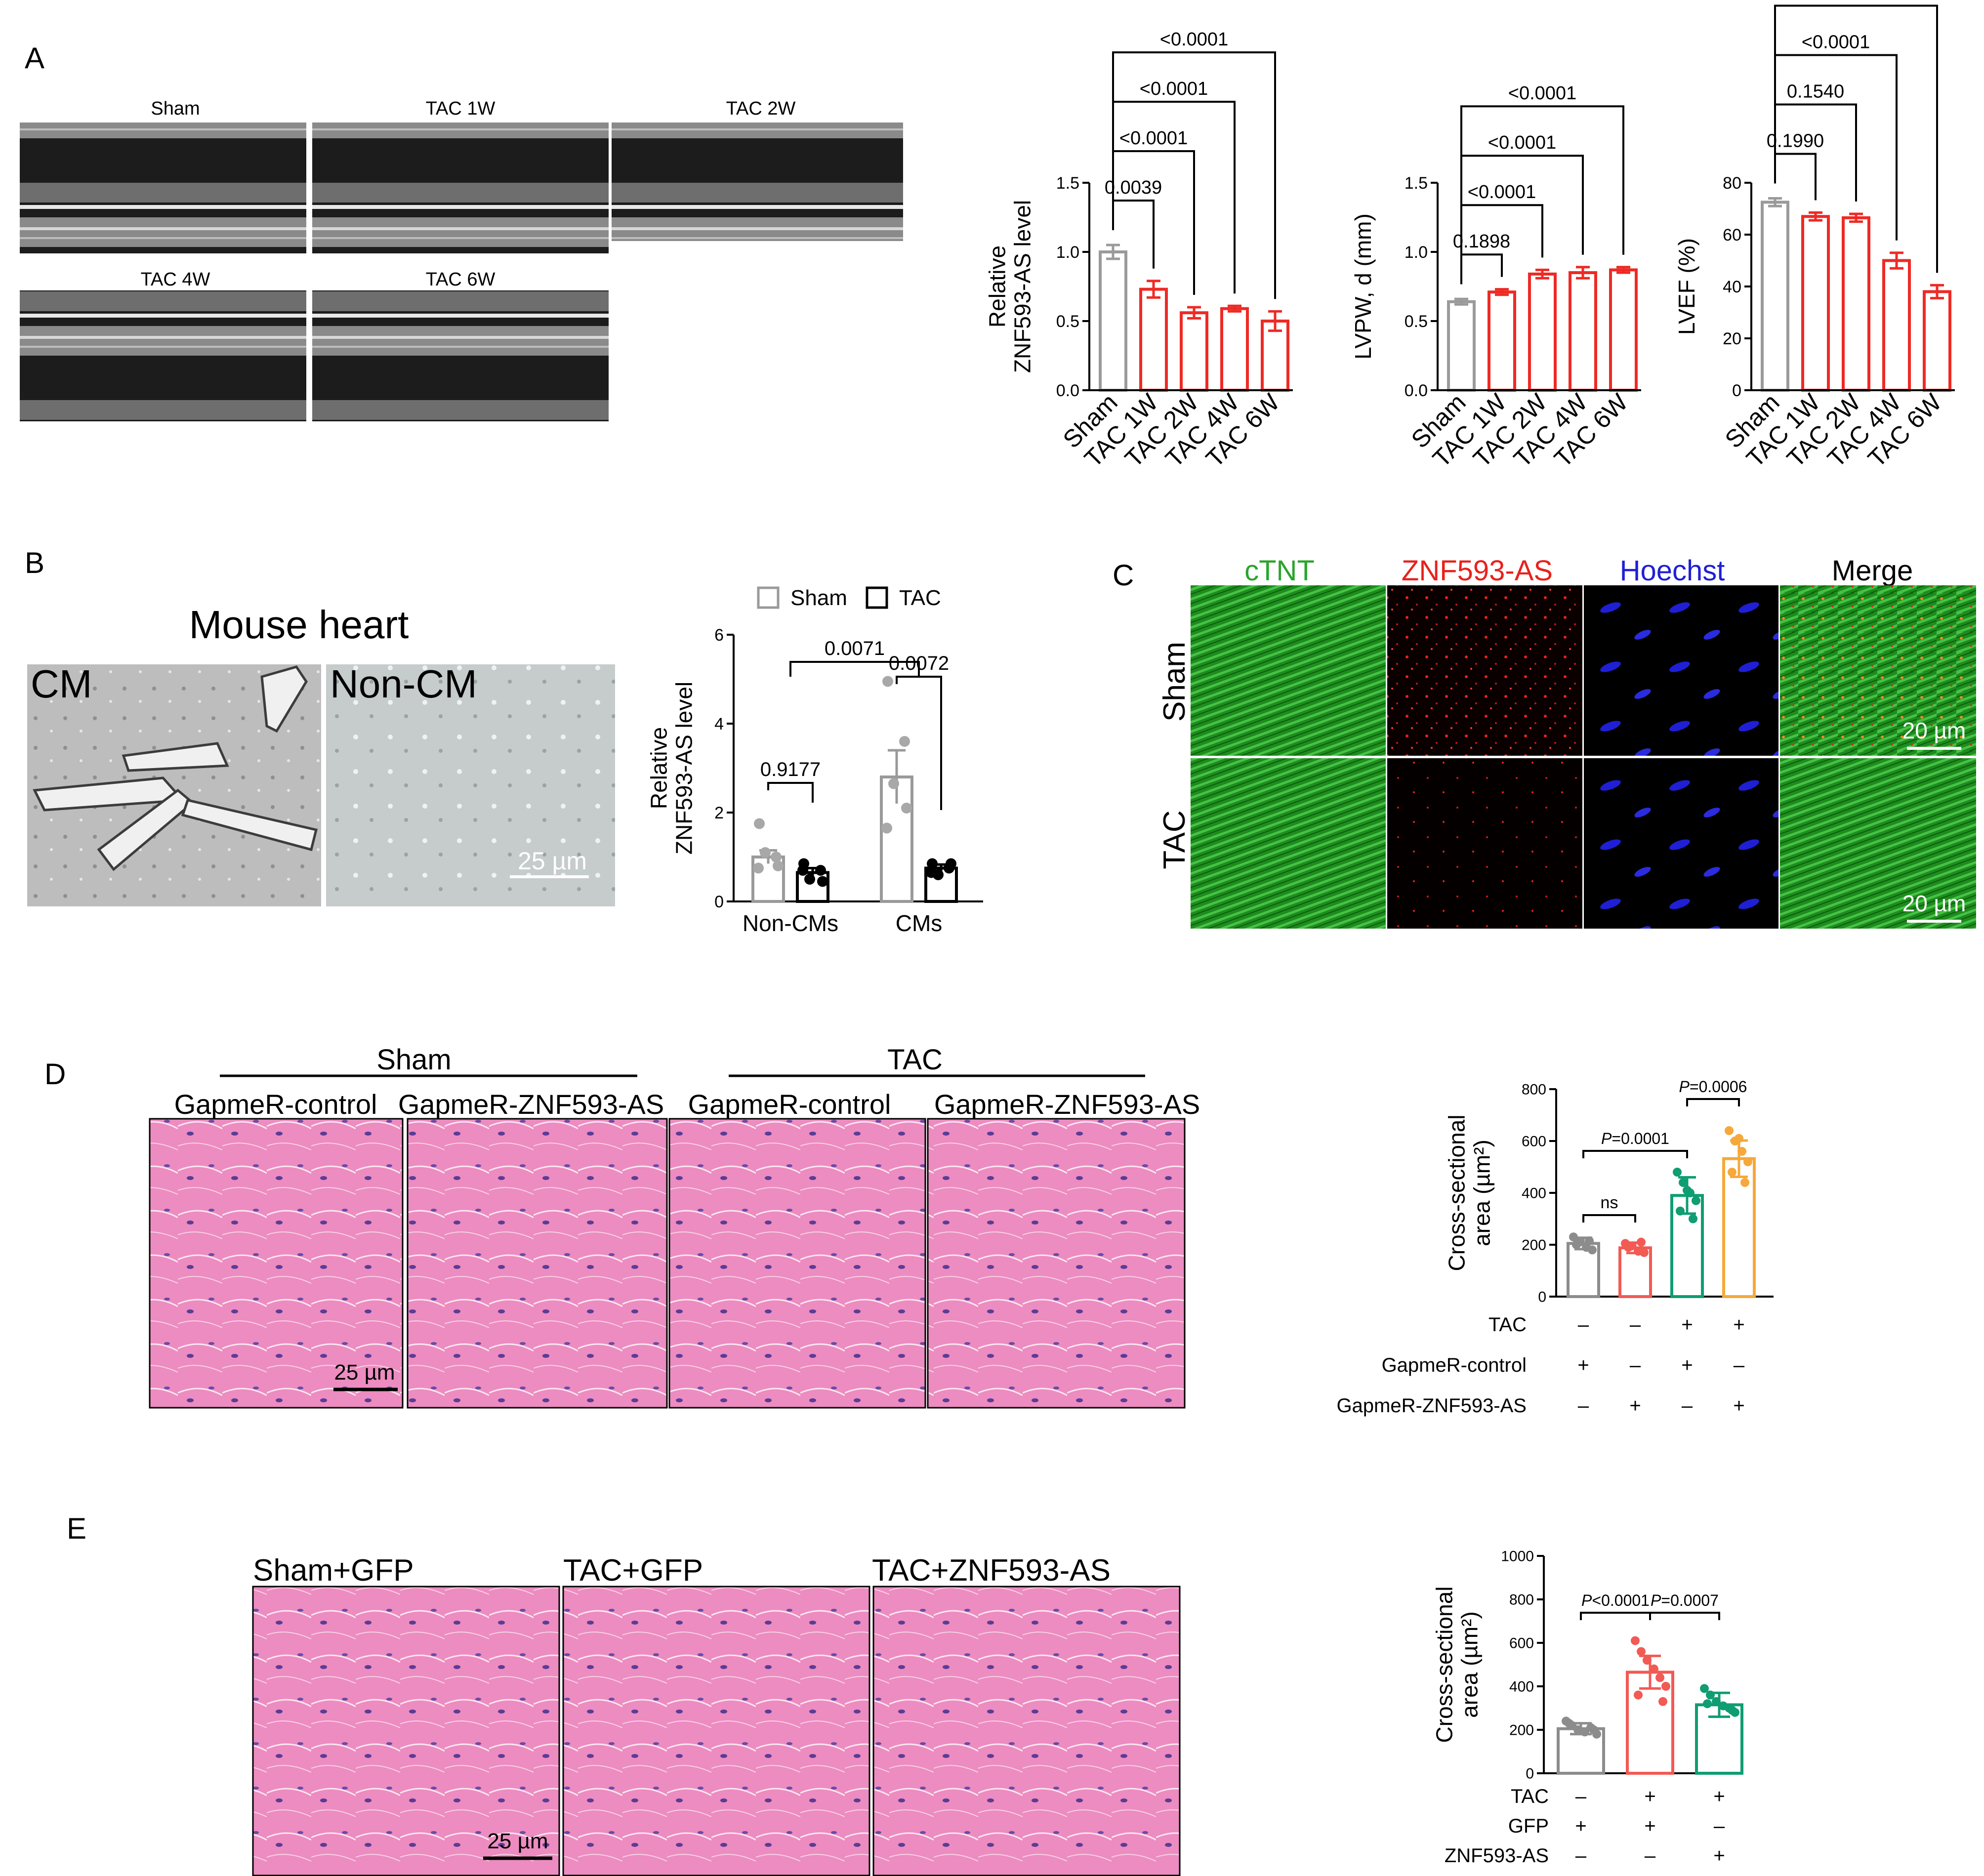  I want to click on panel-b-images: Mouse heart CM Non-CM 25 µm, so click(321, 754).